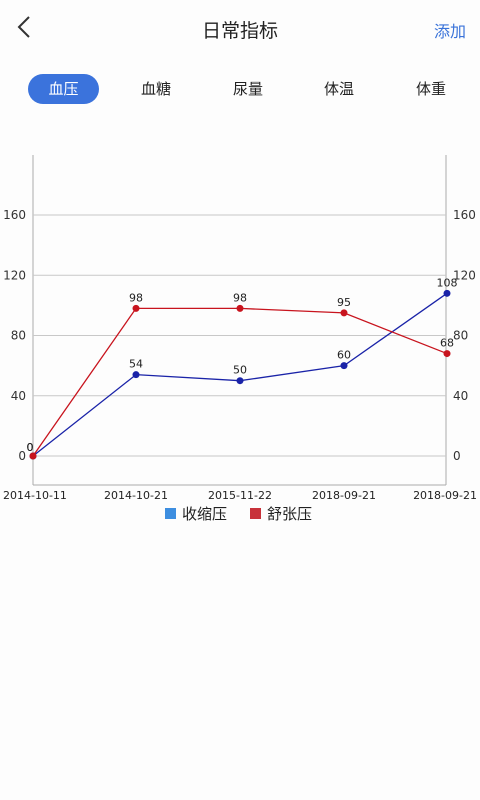 The height and width of the screenshot is (800, 480). I want to click on tab-weight: 体重, so click(430, 89).